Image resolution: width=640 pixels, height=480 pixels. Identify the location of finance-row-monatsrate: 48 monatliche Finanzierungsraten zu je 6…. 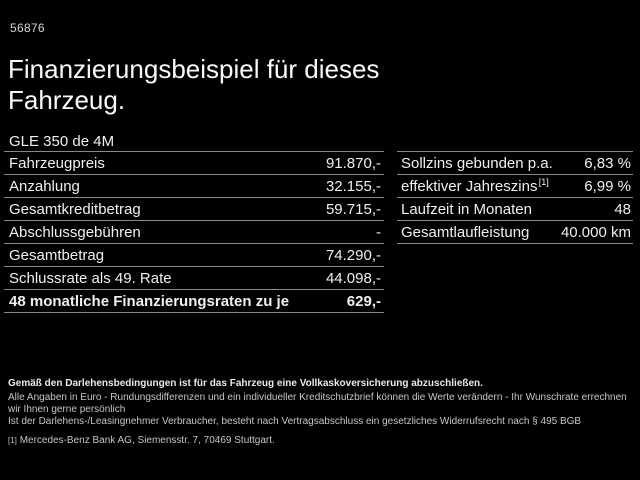
(194, 301).